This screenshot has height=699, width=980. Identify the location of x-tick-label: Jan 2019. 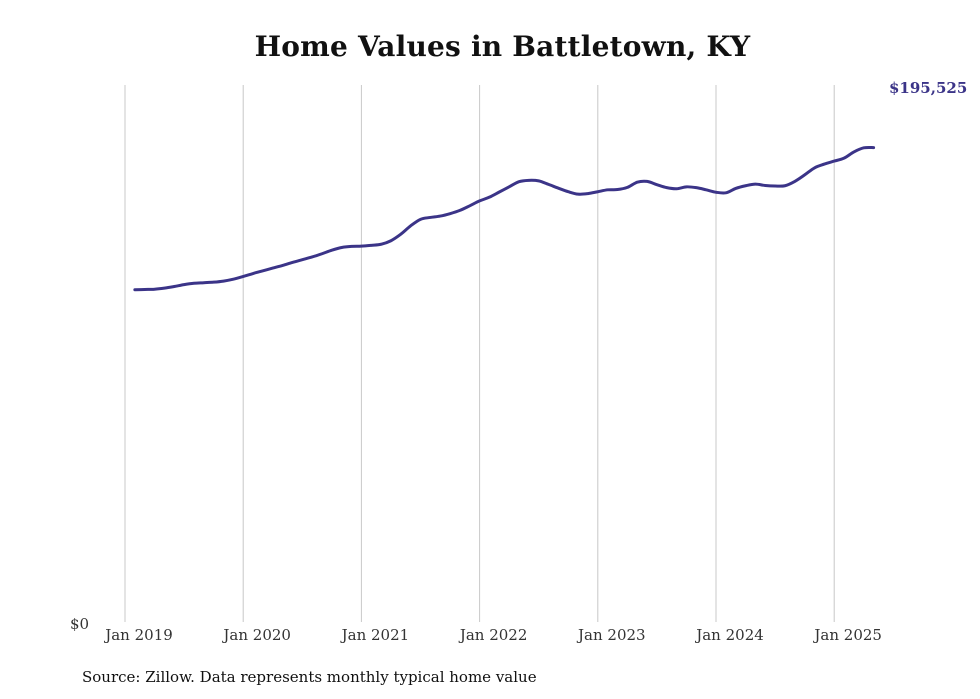
(138, 635).